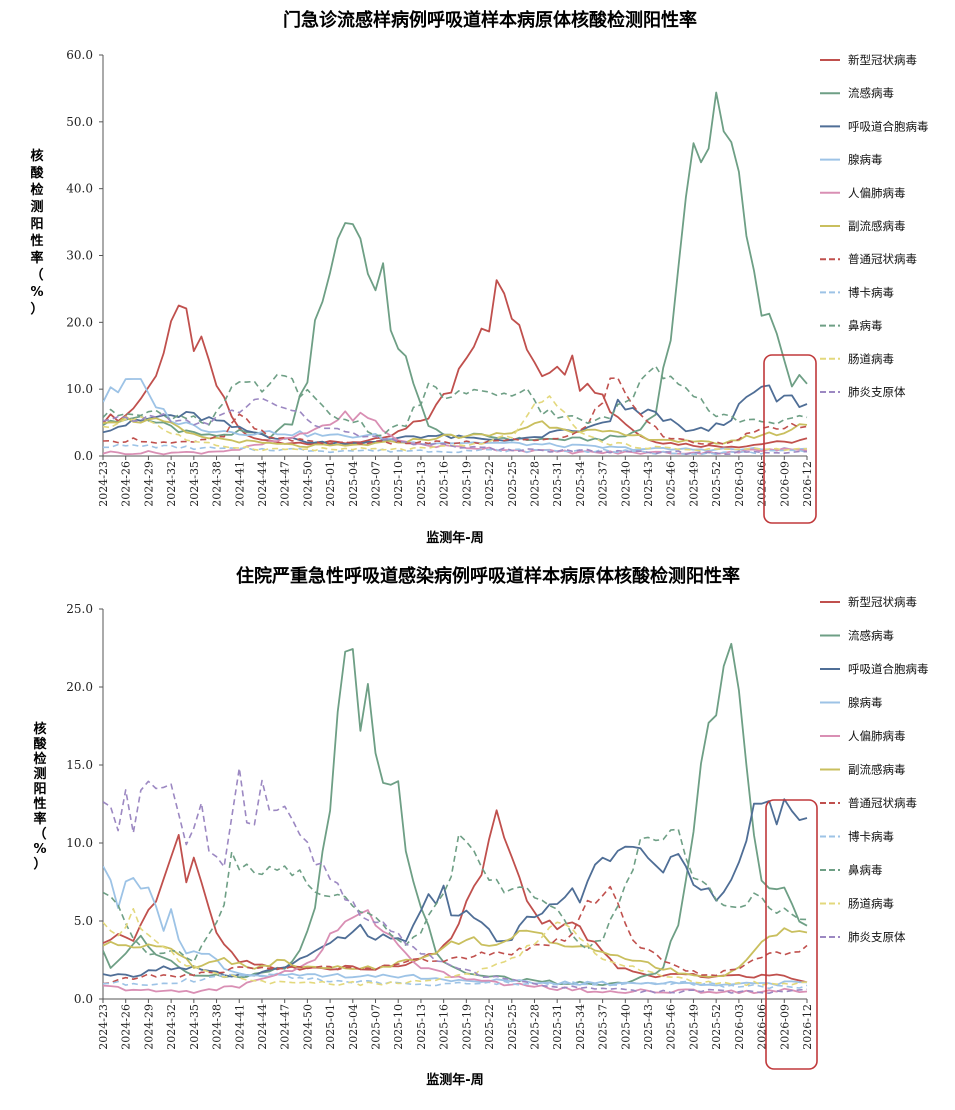  Describe the element at coordinates (557, 484) in the screenshot. I see `x-tick-label: 2025-31` at that location.